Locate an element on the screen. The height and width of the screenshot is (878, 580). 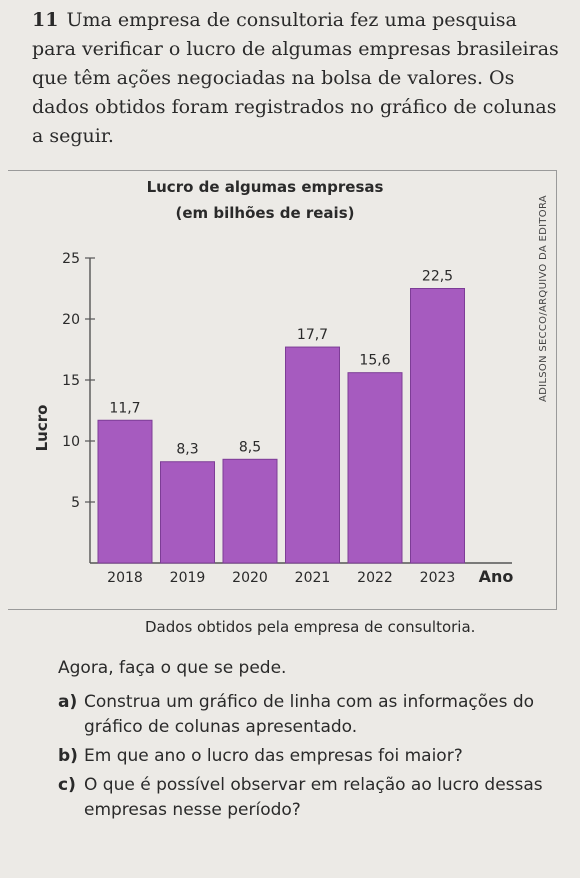
instruction-prompt: Agora, faça o que se pede. is located at coordinates (172, 668).